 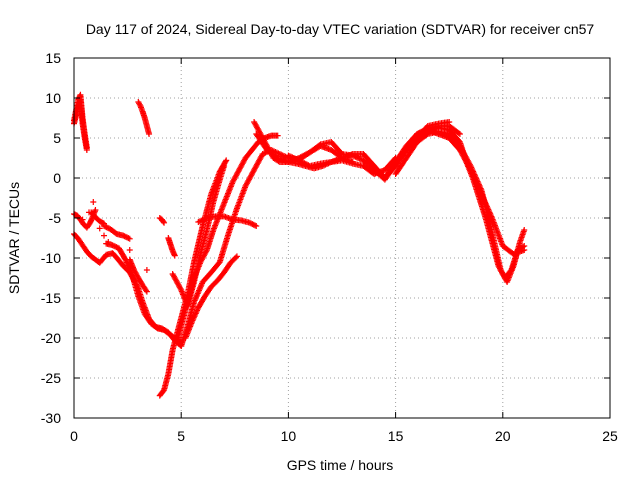 I want to click on x-tick-label: 0, so click(x=74, y=436).